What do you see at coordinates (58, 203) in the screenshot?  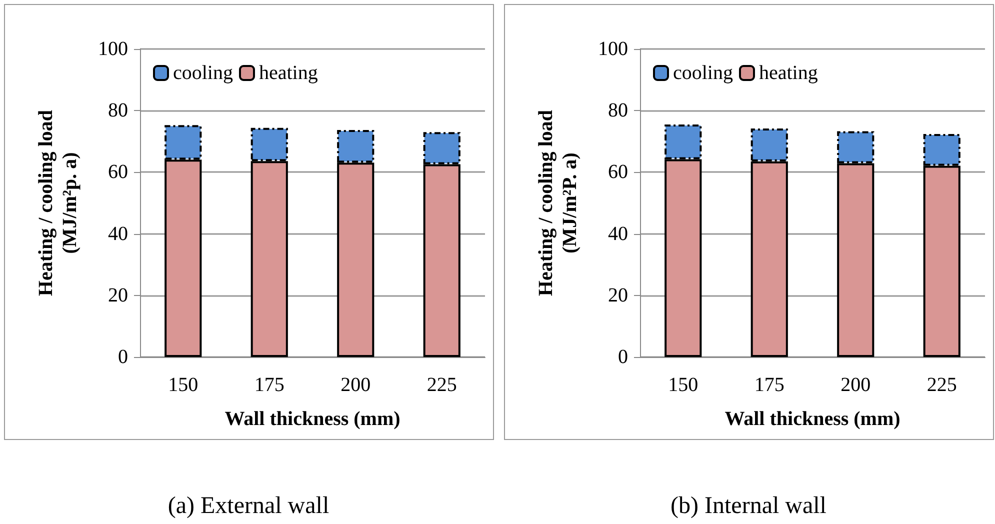 I see `y-axis-title: Heating / cooling load (MJ/m²p. a)` at bounding box center [58, 203].